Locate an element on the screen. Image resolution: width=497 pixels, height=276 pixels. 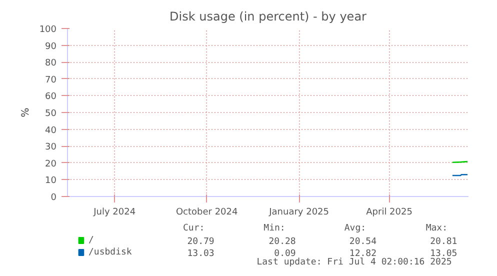
y-tick-label: 90 is located at coordinates (51, 47).